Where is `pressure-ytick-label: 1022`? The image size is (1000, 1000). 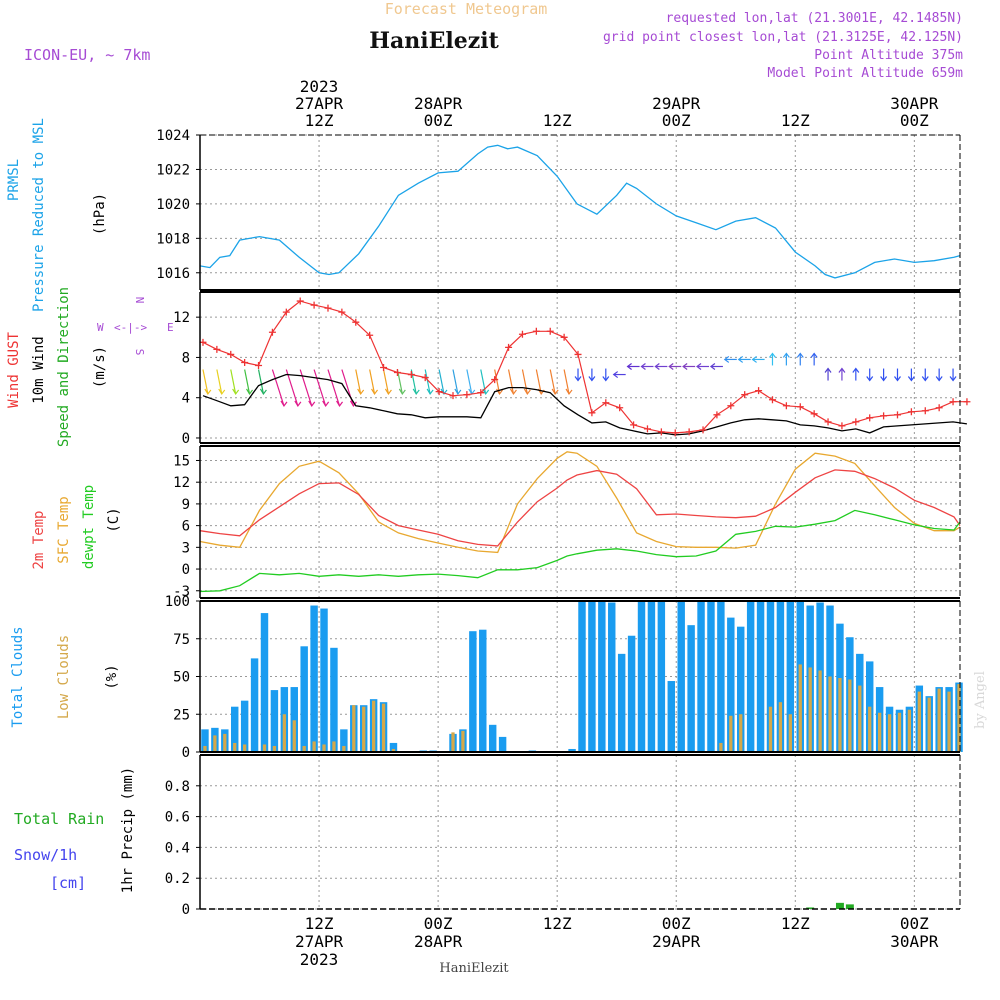
pressure-ytick-label: 1022 is located at coordinates (173, 170).